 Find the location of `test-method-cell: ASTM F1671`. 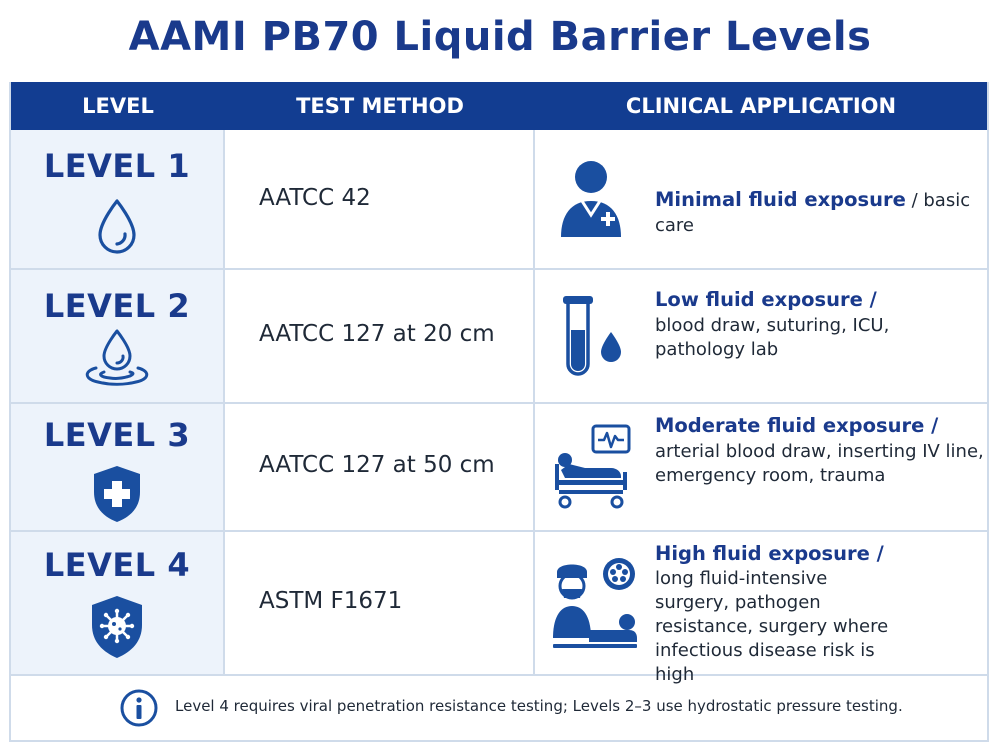

test-method-cell: ASTM F1671 is located at coordinates (380, 603).